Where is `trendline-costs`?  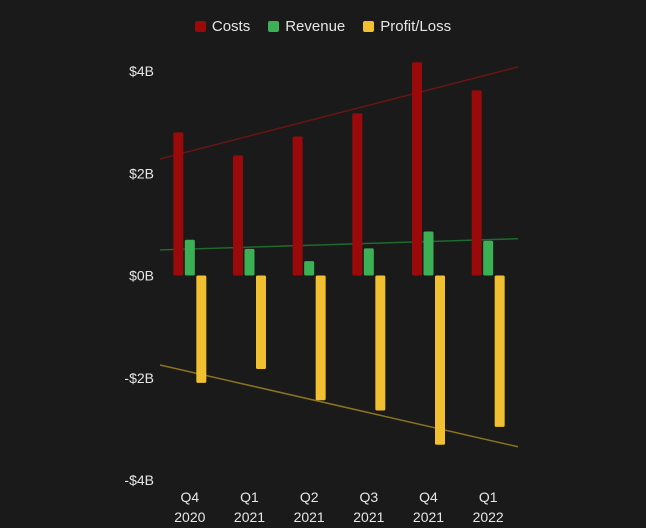
trendline-costs is located at coordinates (339, 113).